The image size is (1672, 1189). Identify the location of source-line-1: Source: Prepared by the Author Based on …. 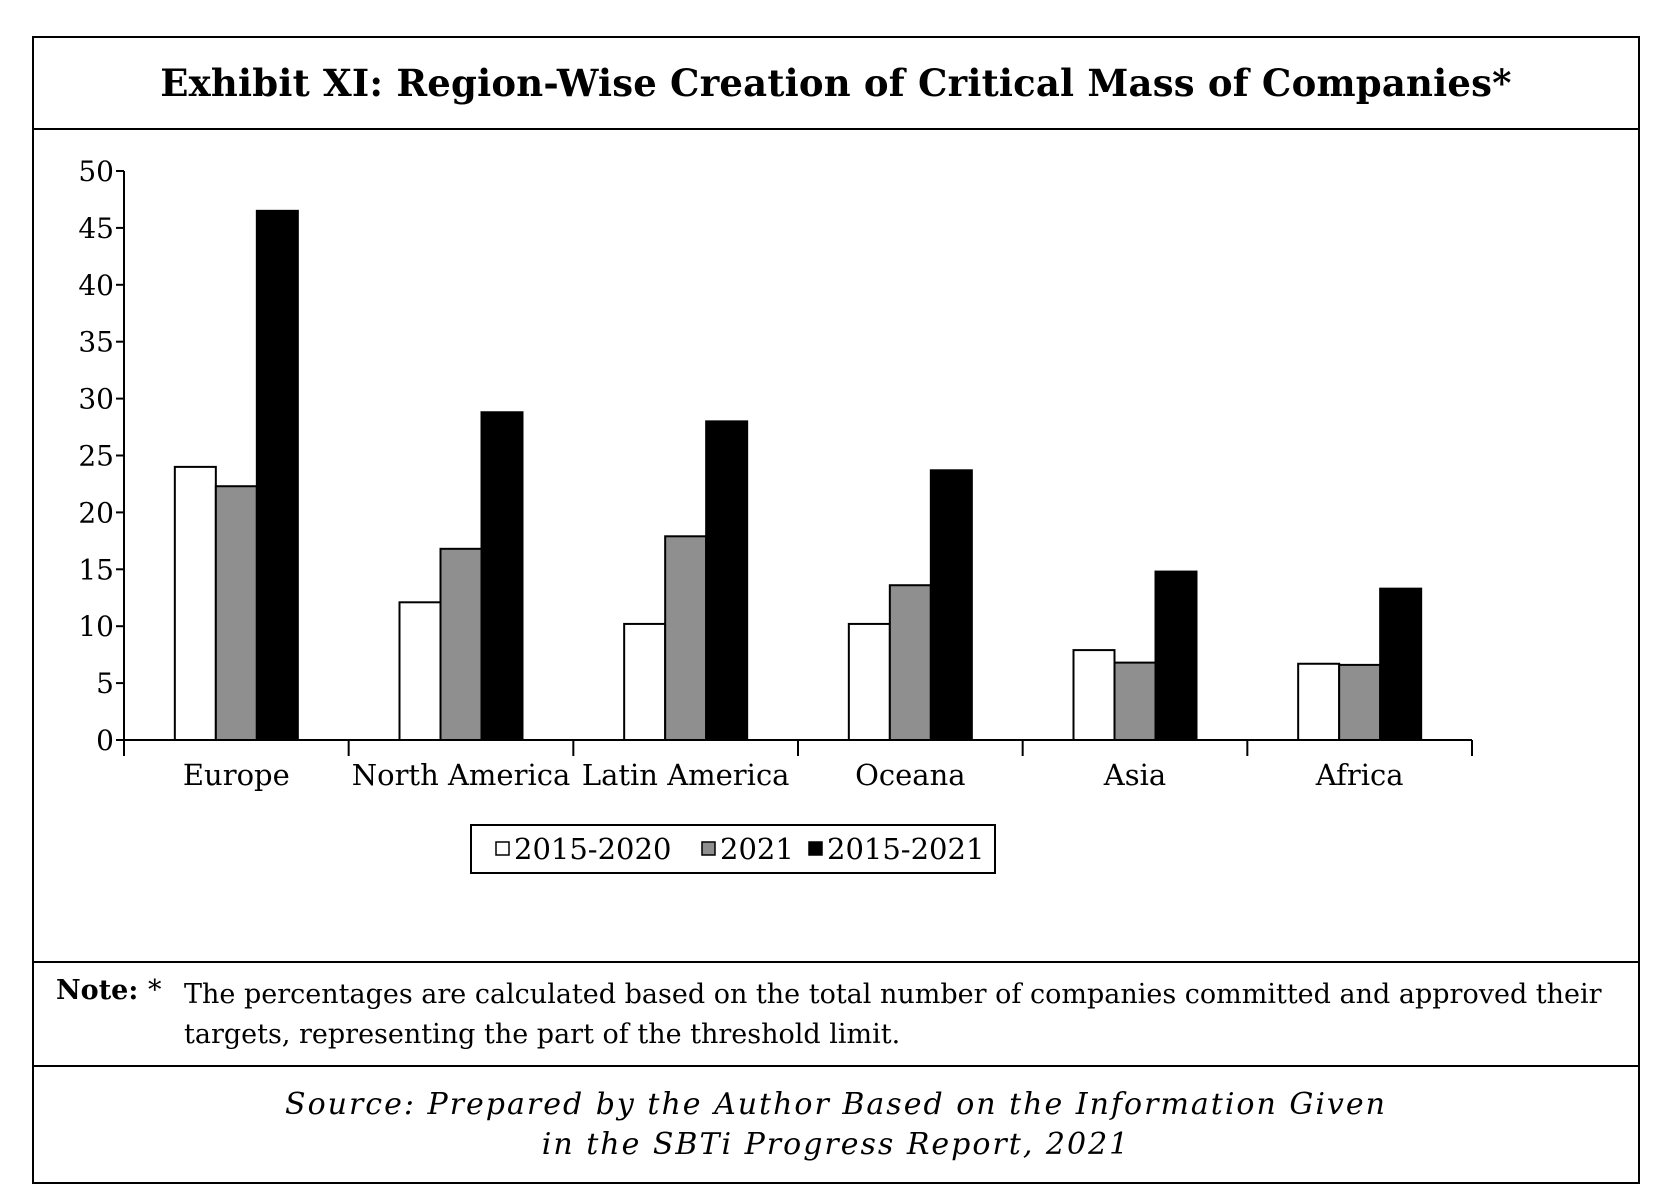
(836, 1104).